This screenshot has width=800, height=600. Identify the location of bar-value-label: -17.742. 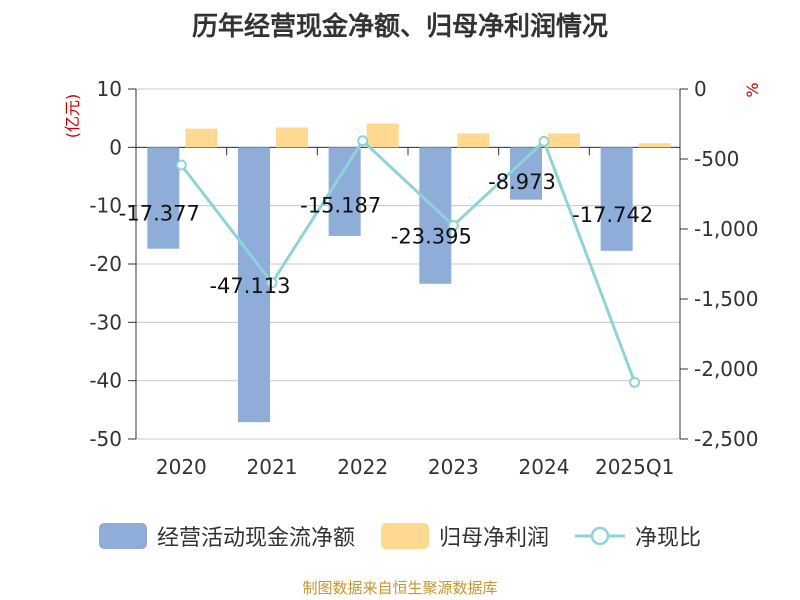
(612, 215).